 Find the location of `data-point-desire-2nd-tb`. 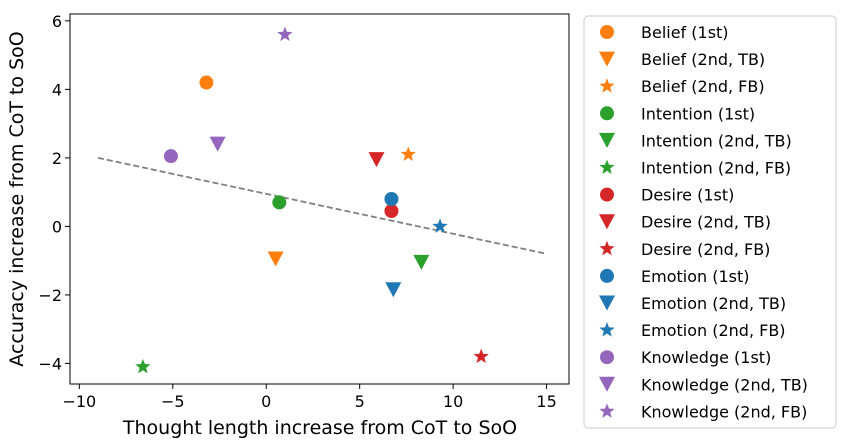

data-point-desire-2nd-tb is located at coordinates (376, 160).